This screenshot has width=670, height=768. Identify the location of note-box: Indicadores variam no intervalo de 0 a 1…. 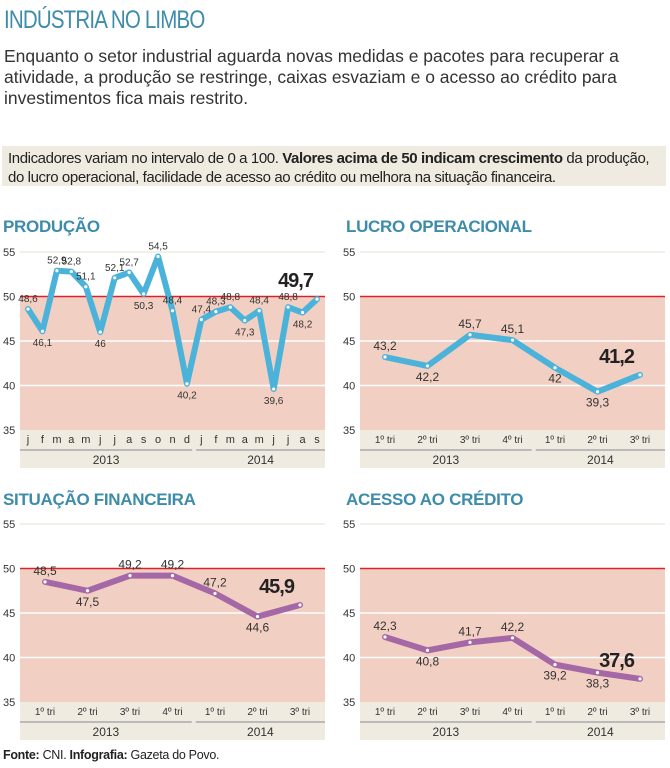
(334, 166).